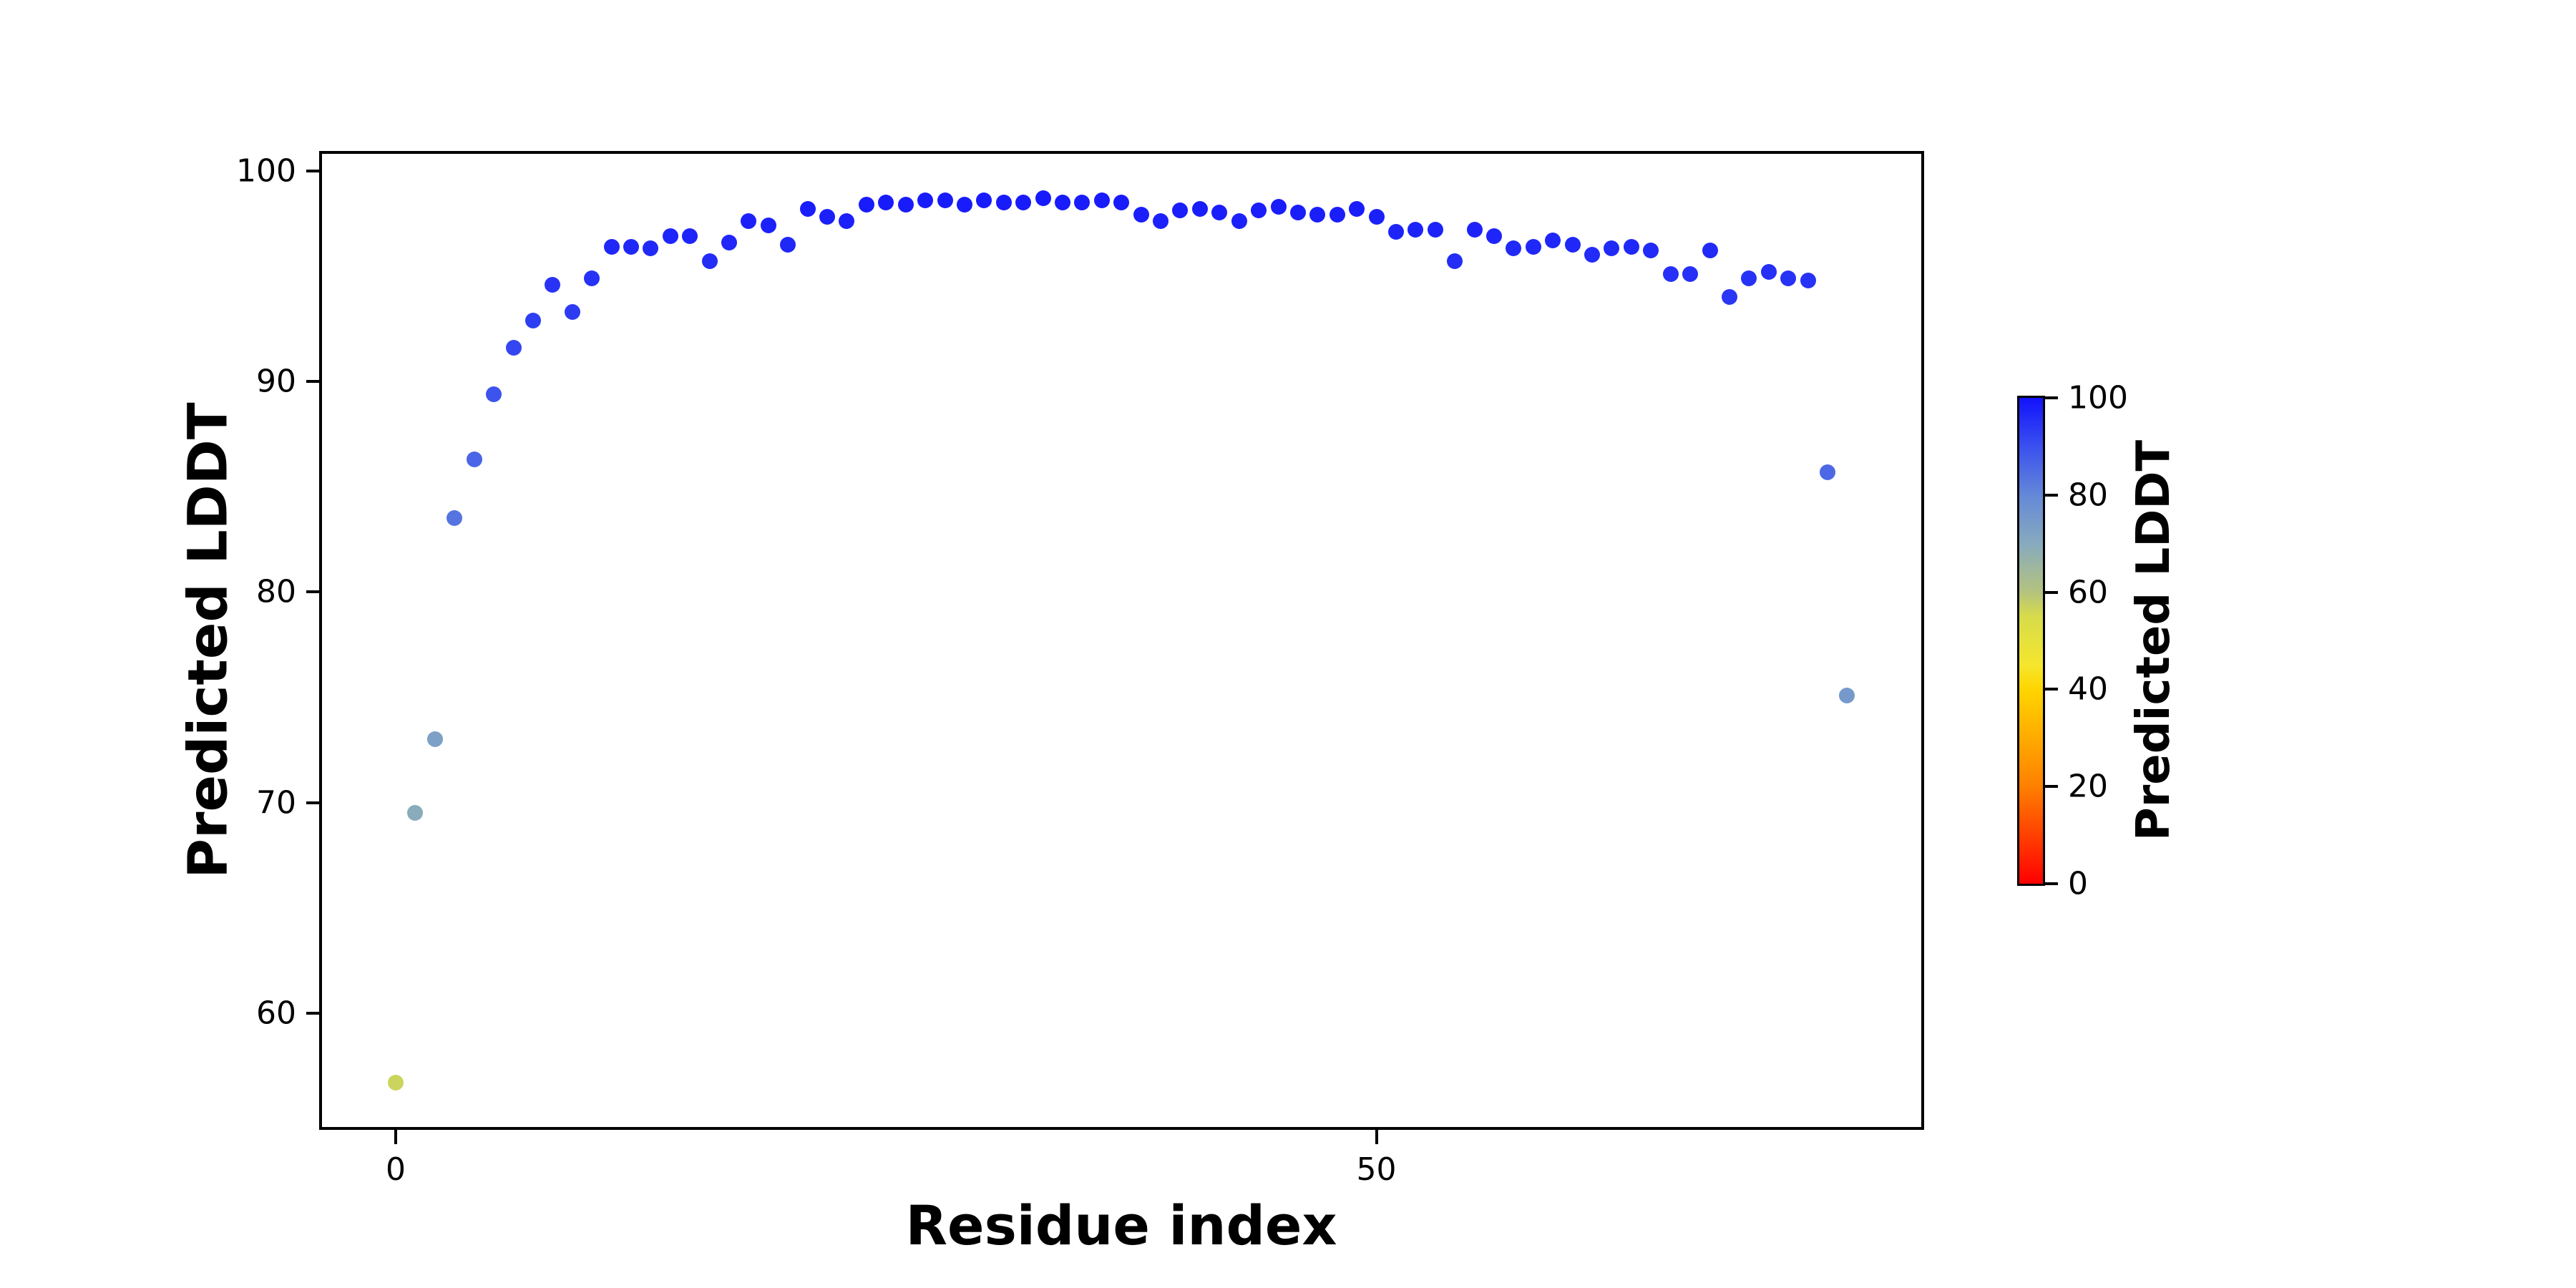 The height and width of the screenshot is (1288, 2576). I want to click on cbtick-label: 100, so click(2098, 397).